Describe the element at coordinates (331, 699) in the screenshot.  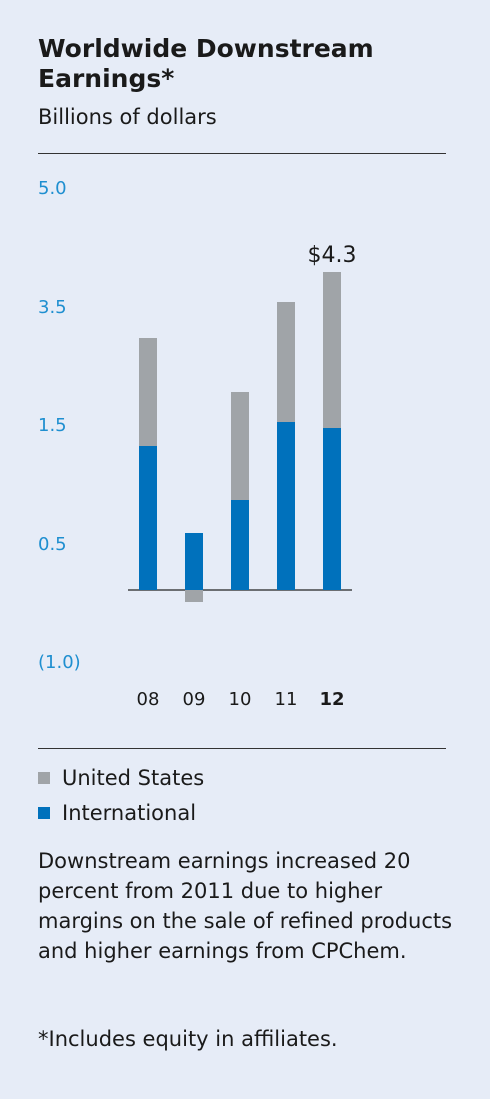
I see `x-tick-label-12: 12` at that location.